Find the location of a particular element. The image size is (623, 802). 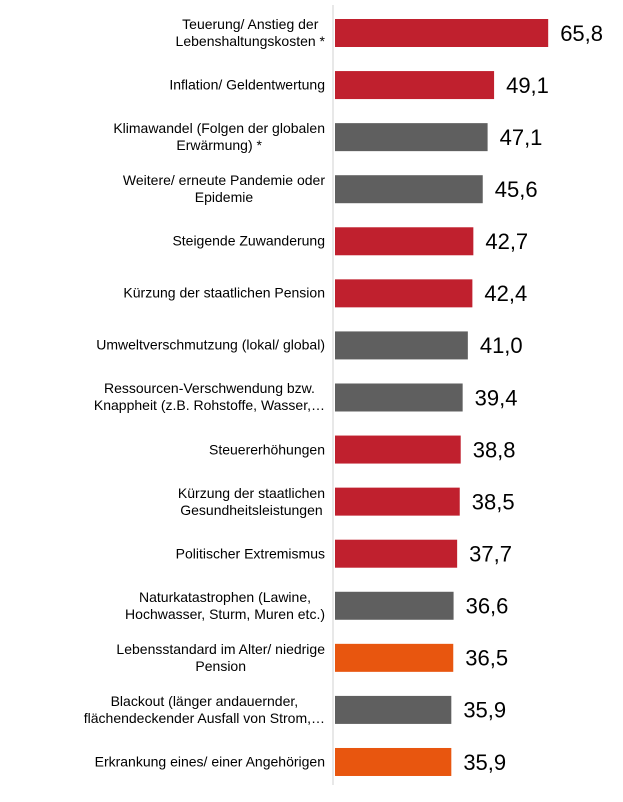

value-label: 41,0 is located at coordinates (501, 345).